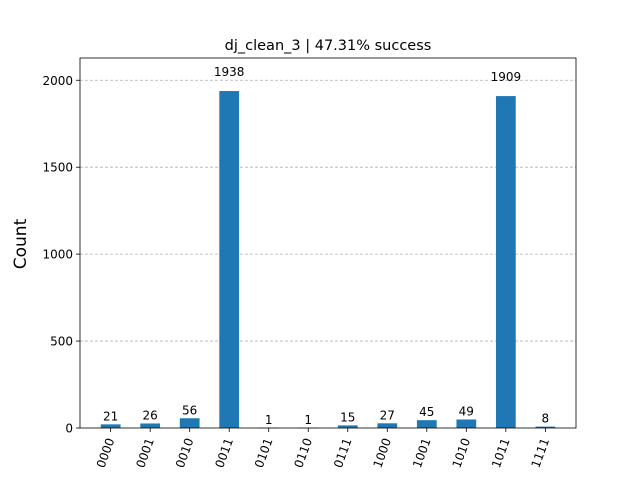  Describe the element at coordinates (189, 410) in the screenshot. I see `value-label: 56` at that location.